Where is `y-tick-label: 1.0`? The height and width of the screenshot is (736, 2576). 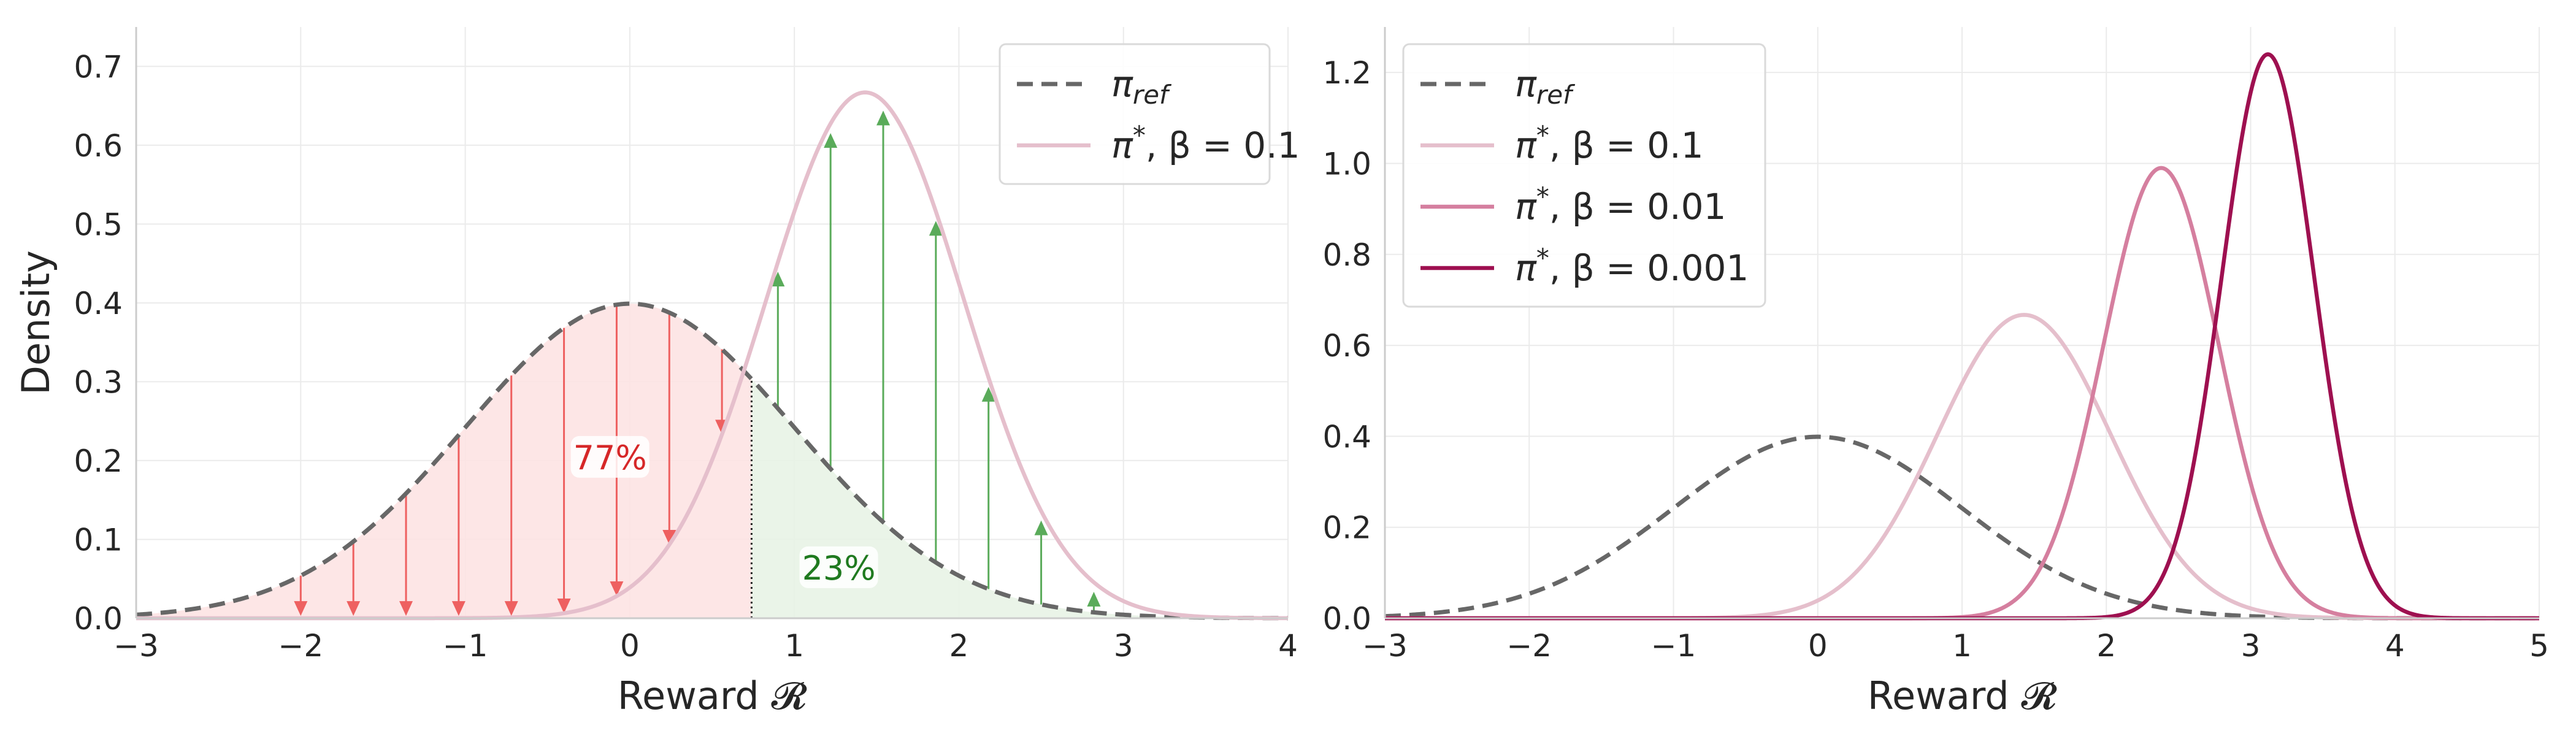
y-tick-label: 1.0 is located at coordinates (1346, 164).